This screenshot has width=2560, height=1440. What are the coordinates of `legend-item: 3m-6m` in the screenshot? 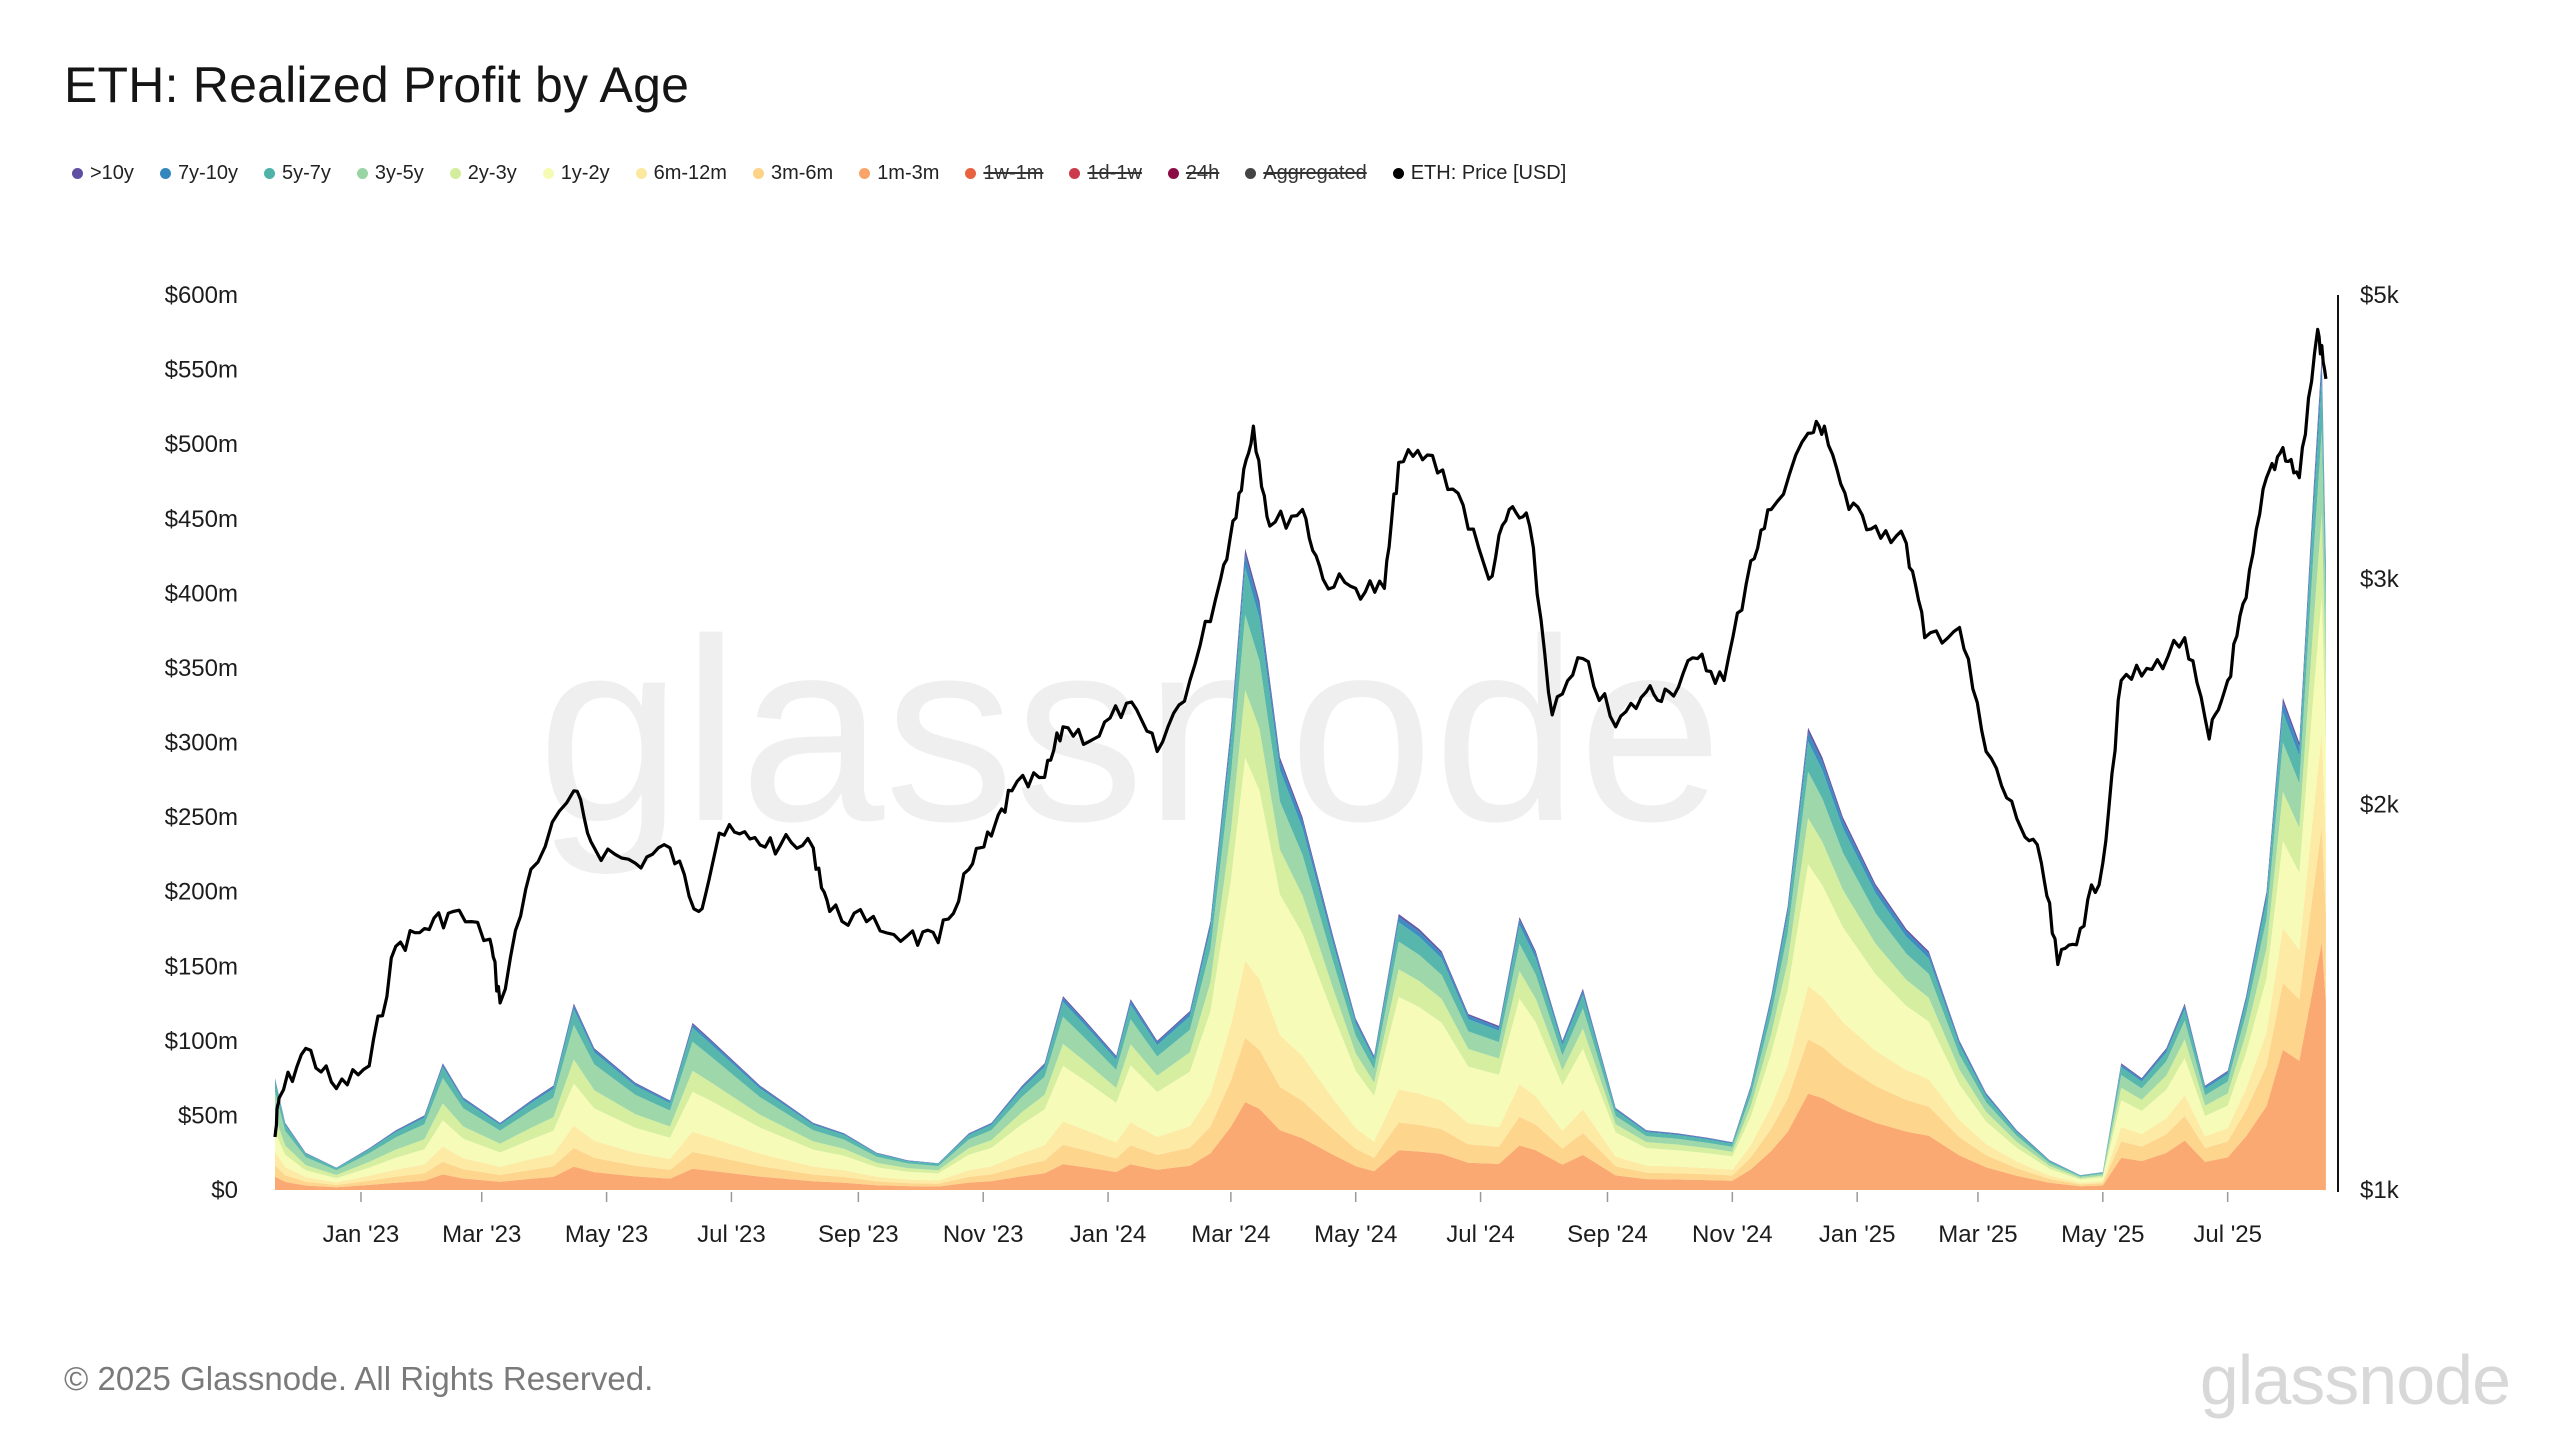 It's located at (793, 173).